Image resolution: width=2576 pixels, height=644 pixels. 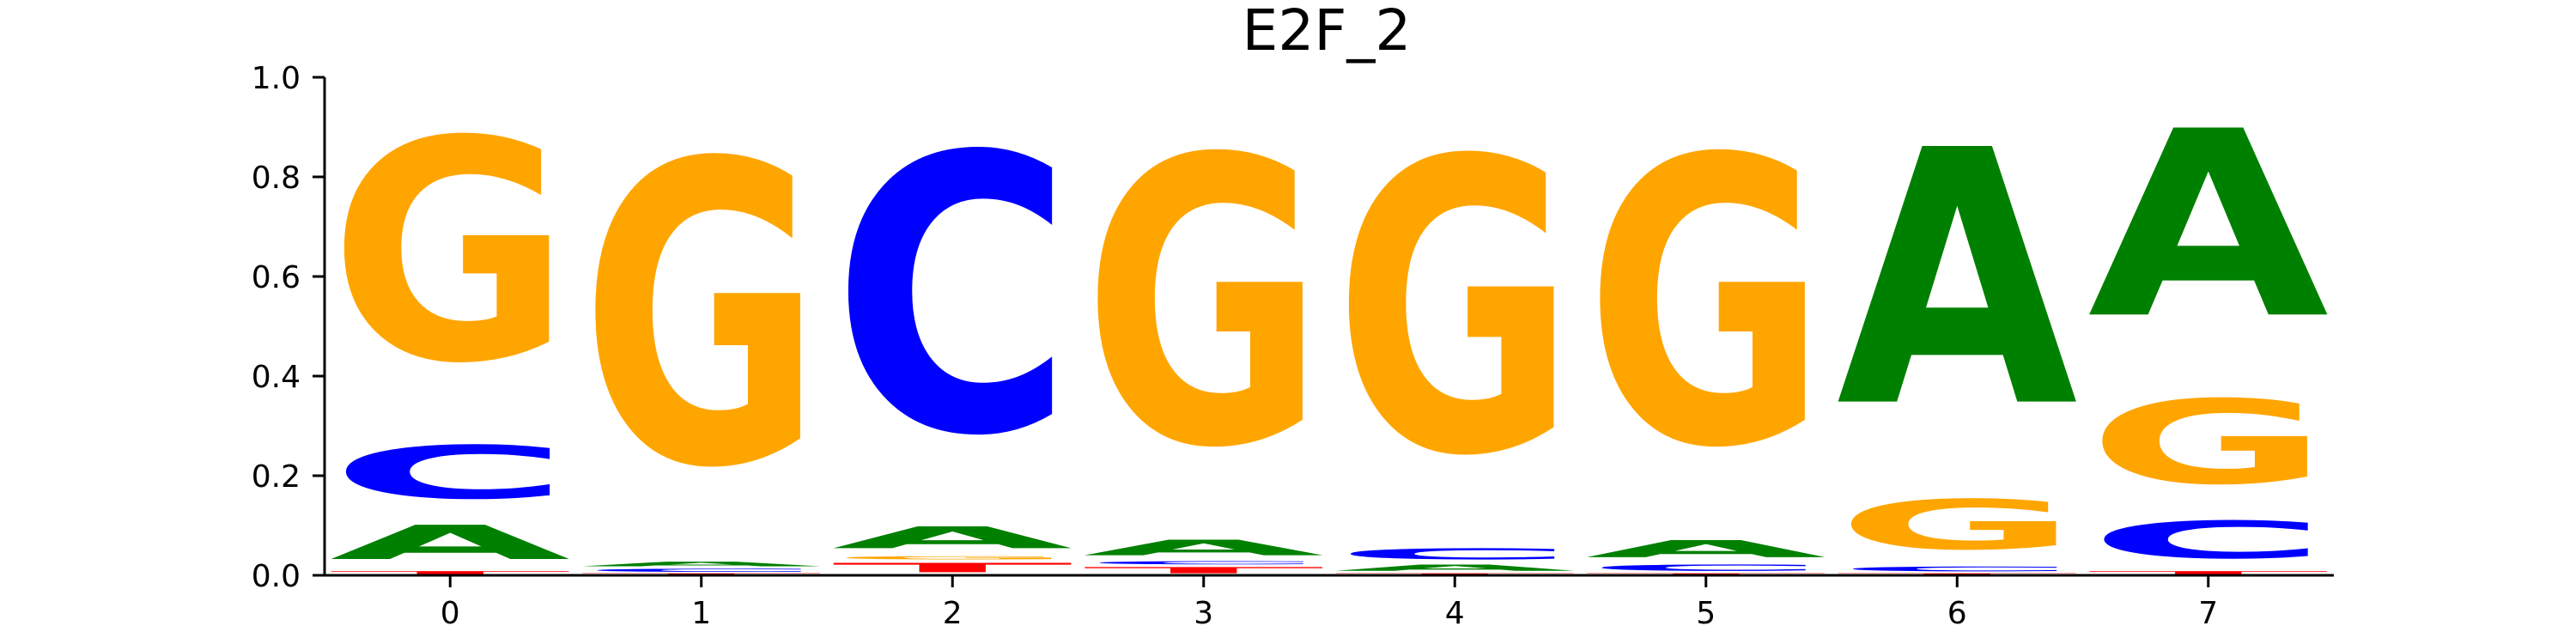 What do you see at coordinates (1327, 32) in the screenshot?
I see `chart-title: E2F_2` at bounding box center [1327, 32].